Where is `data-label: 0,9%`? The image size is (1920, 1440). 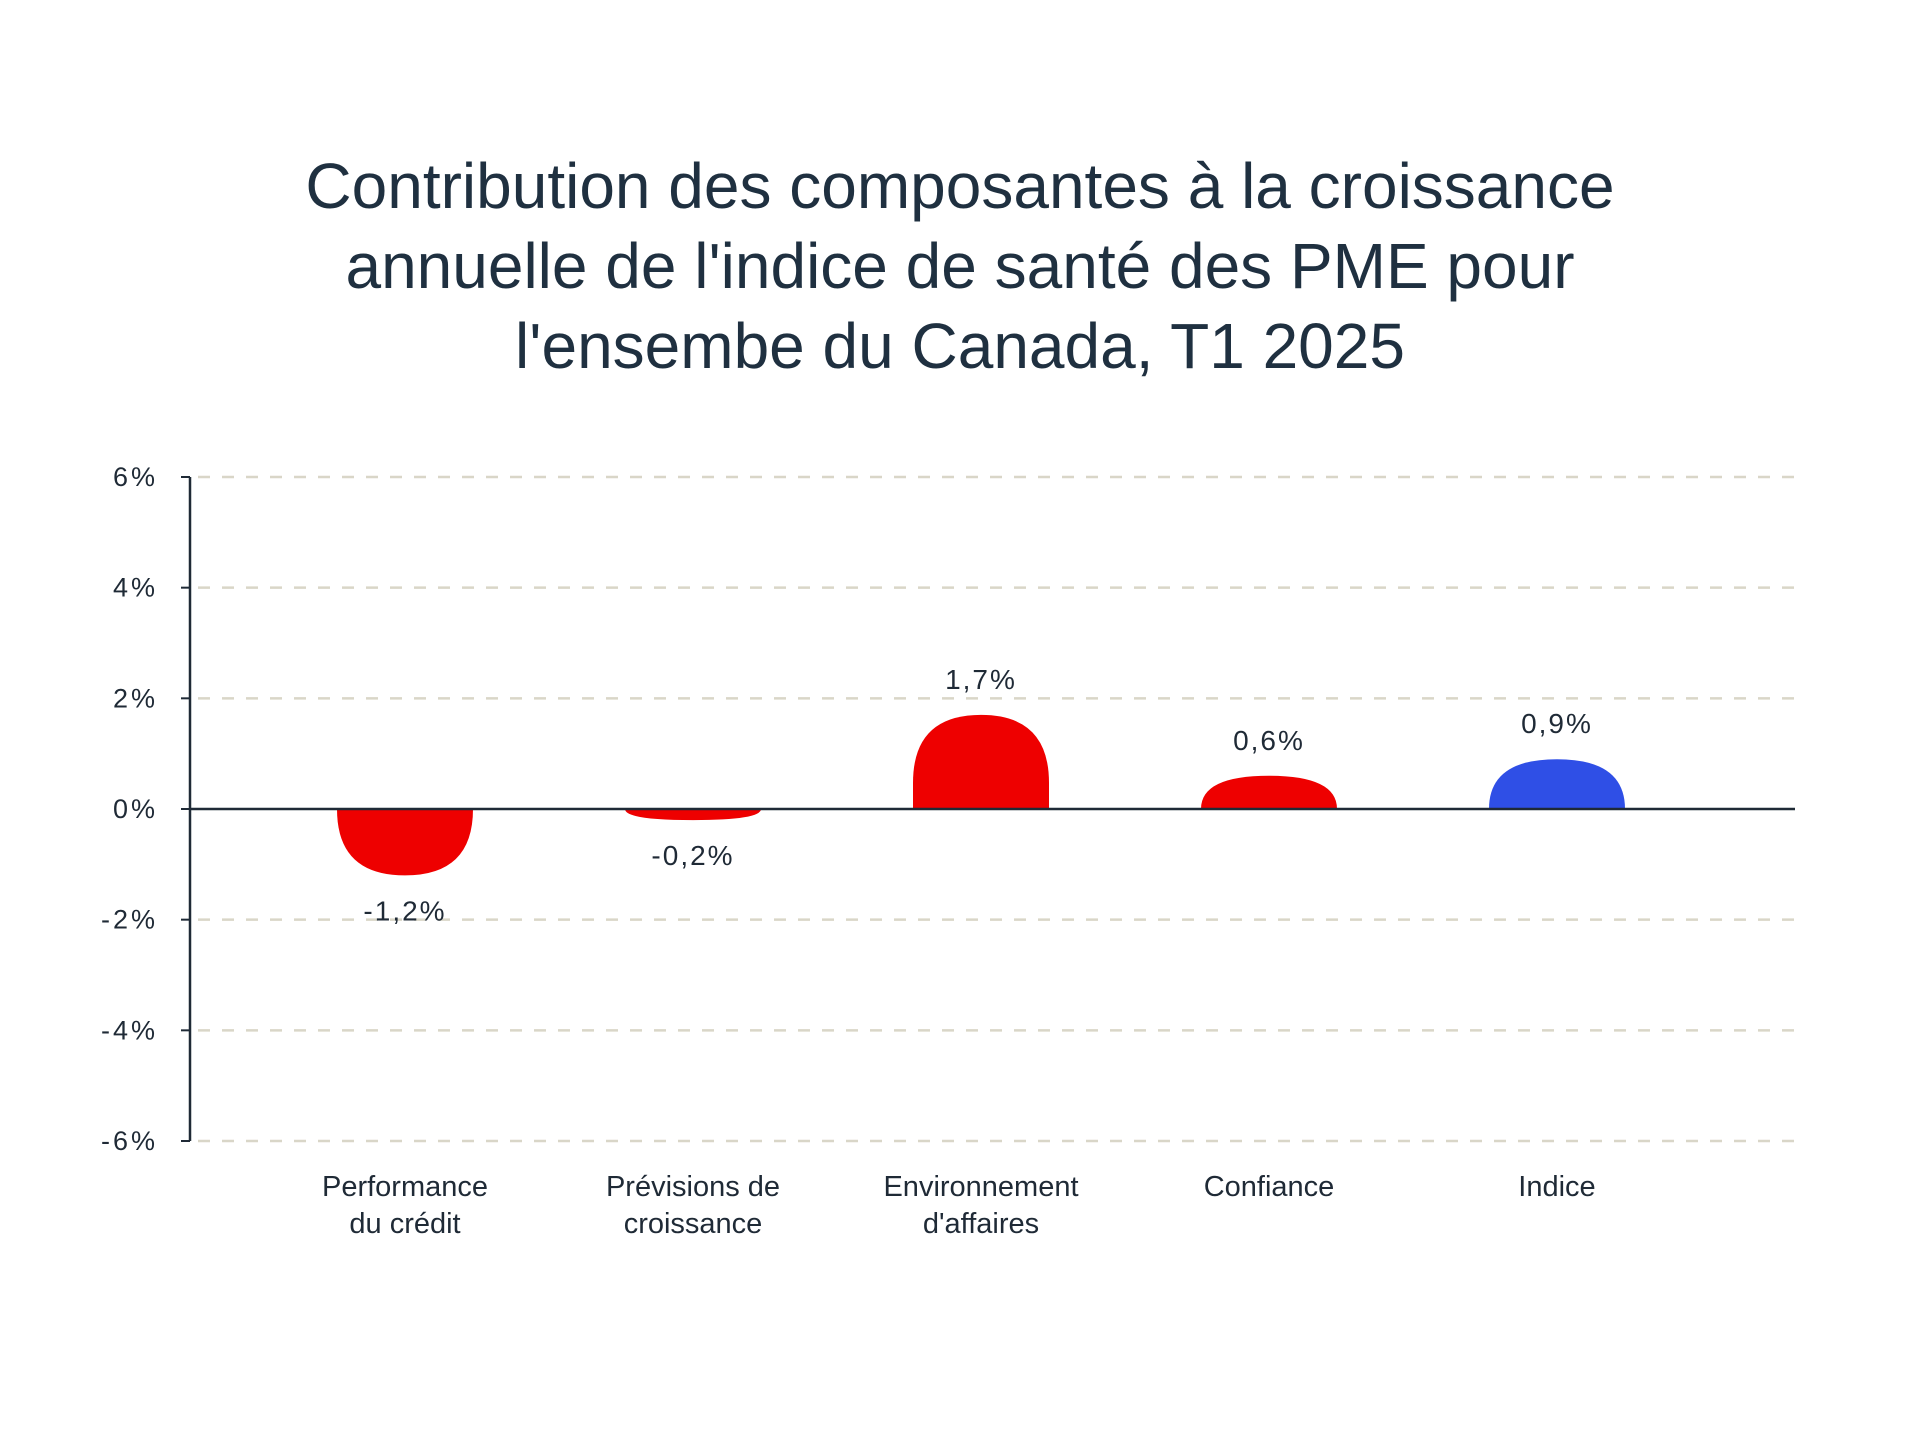 data-label: 0,9% is located at coordinates (1557, 723).